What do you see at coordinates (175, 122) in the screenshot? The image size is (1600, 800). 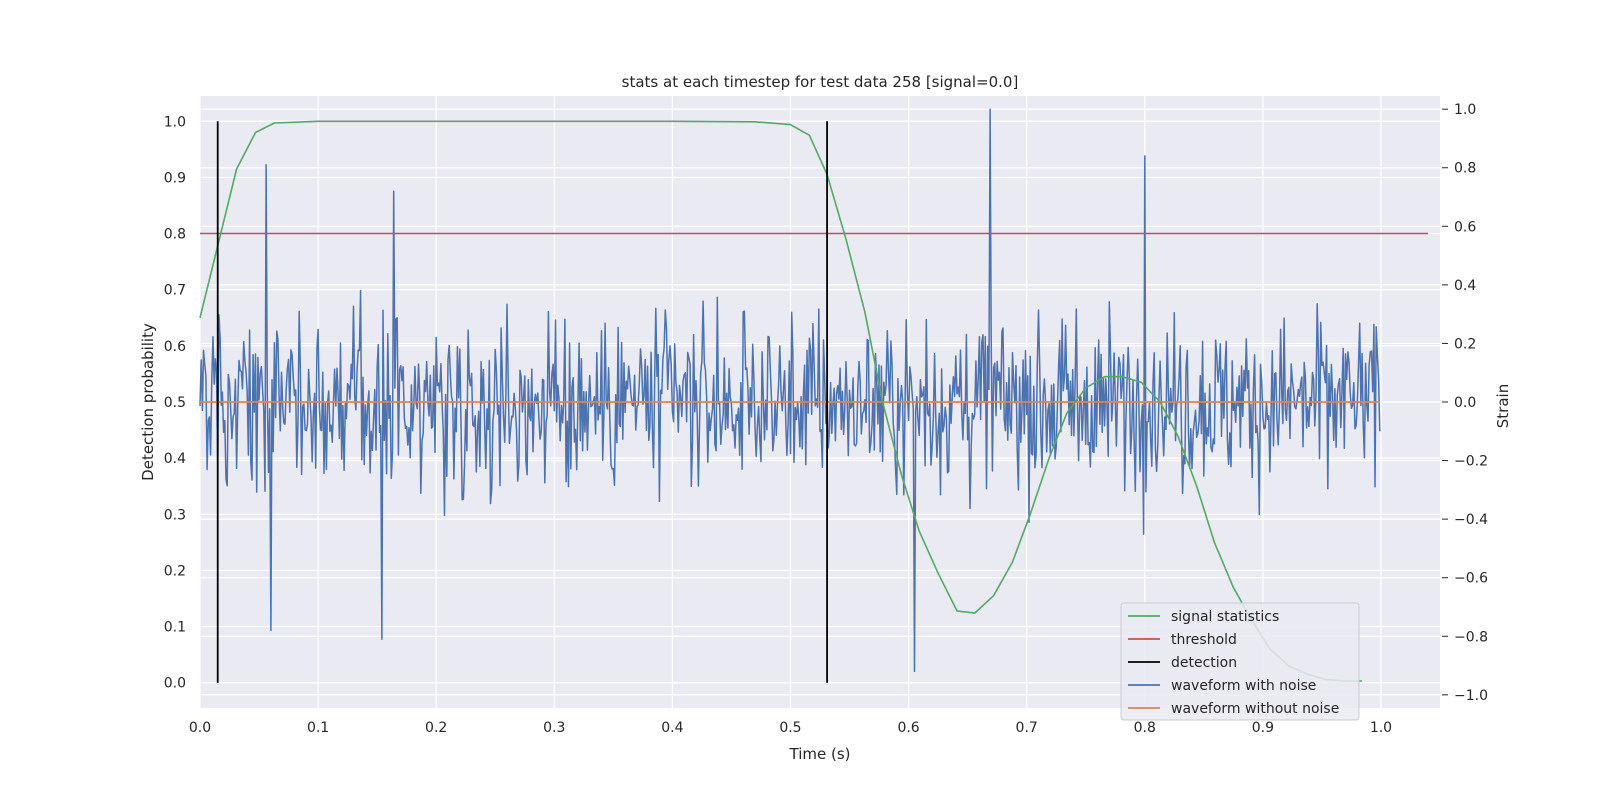 I see `y-tick-label: 1.0` at bounding box center [175, 122].